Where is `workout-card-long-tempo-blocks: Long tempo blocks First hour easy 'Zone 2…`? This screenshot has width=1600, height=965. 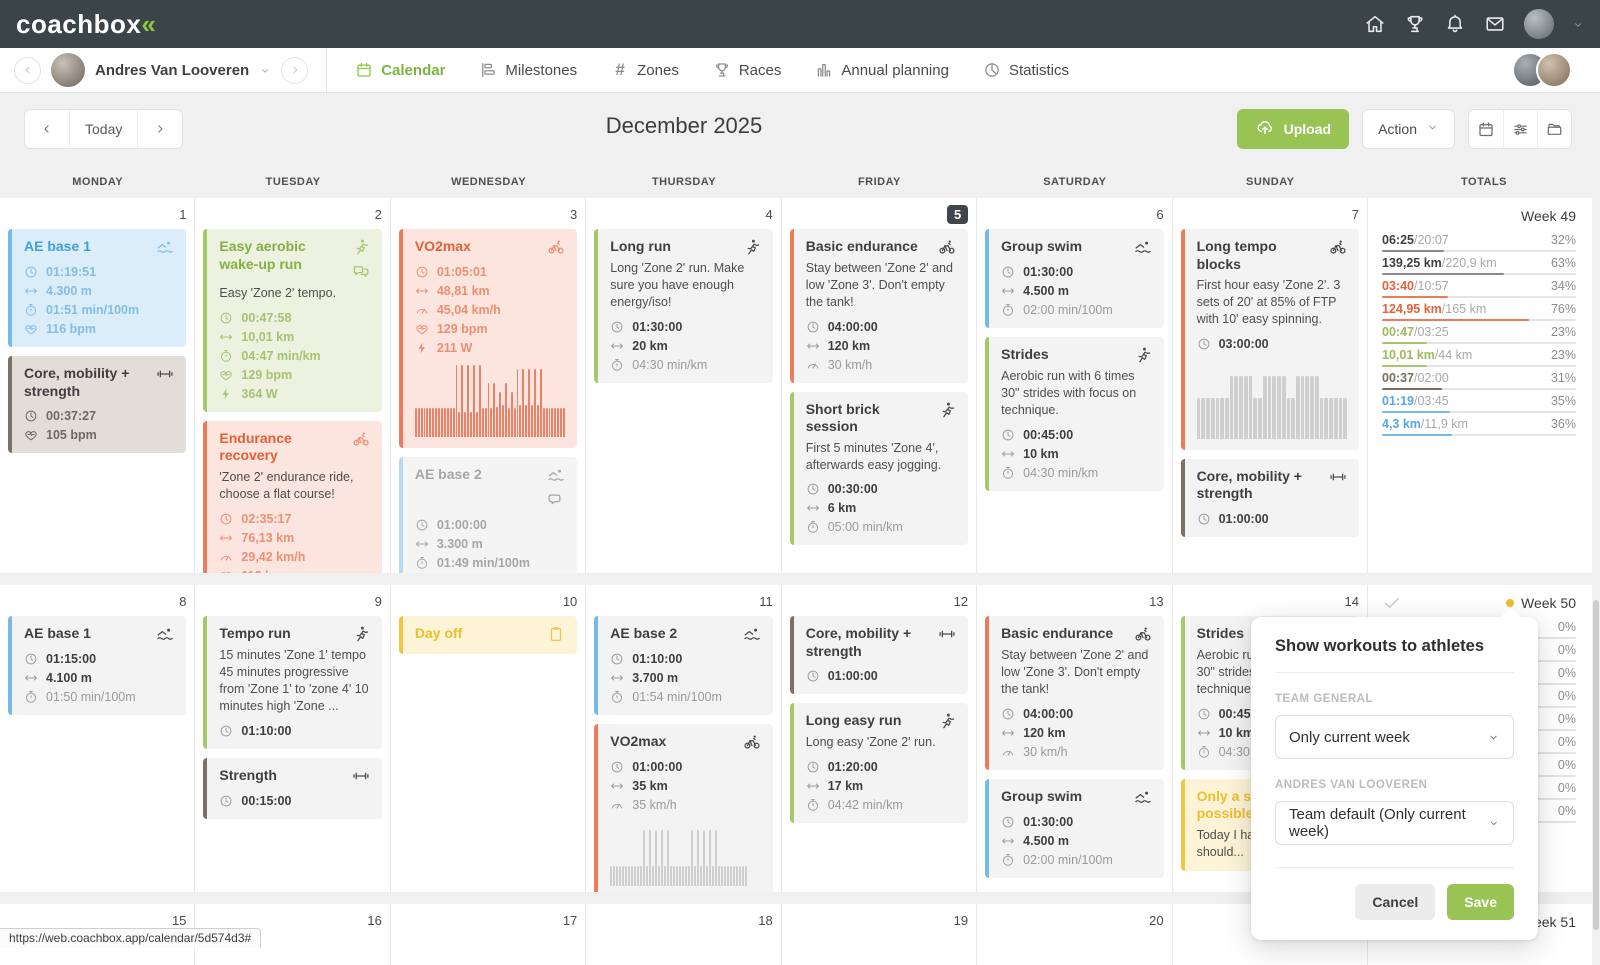
workout-card-long-tempo-blocks: Long tempo blocks First hour easy 'Zone 2… is located at coordinates (1269, 339).